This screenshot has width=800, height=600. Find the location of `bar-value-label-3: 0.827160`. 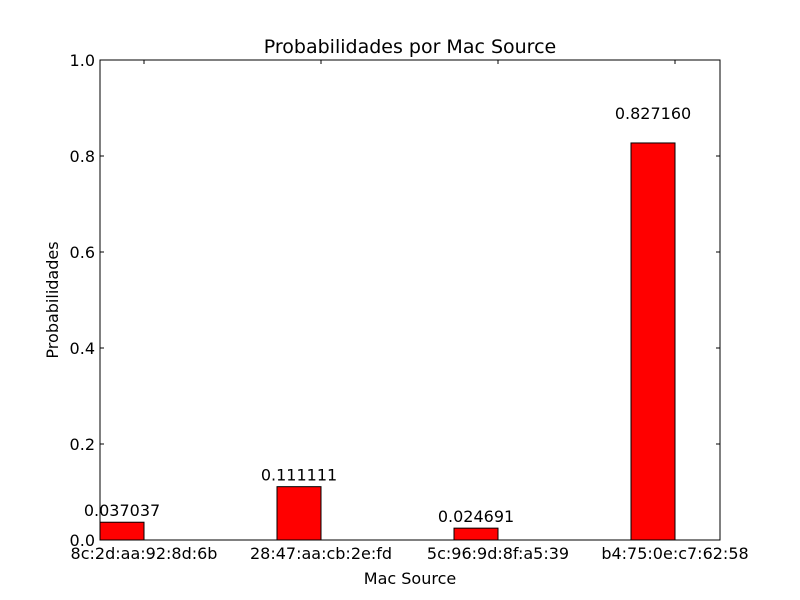

bar-value-label-3: 0.827160 is located at coordinates (653, 113).